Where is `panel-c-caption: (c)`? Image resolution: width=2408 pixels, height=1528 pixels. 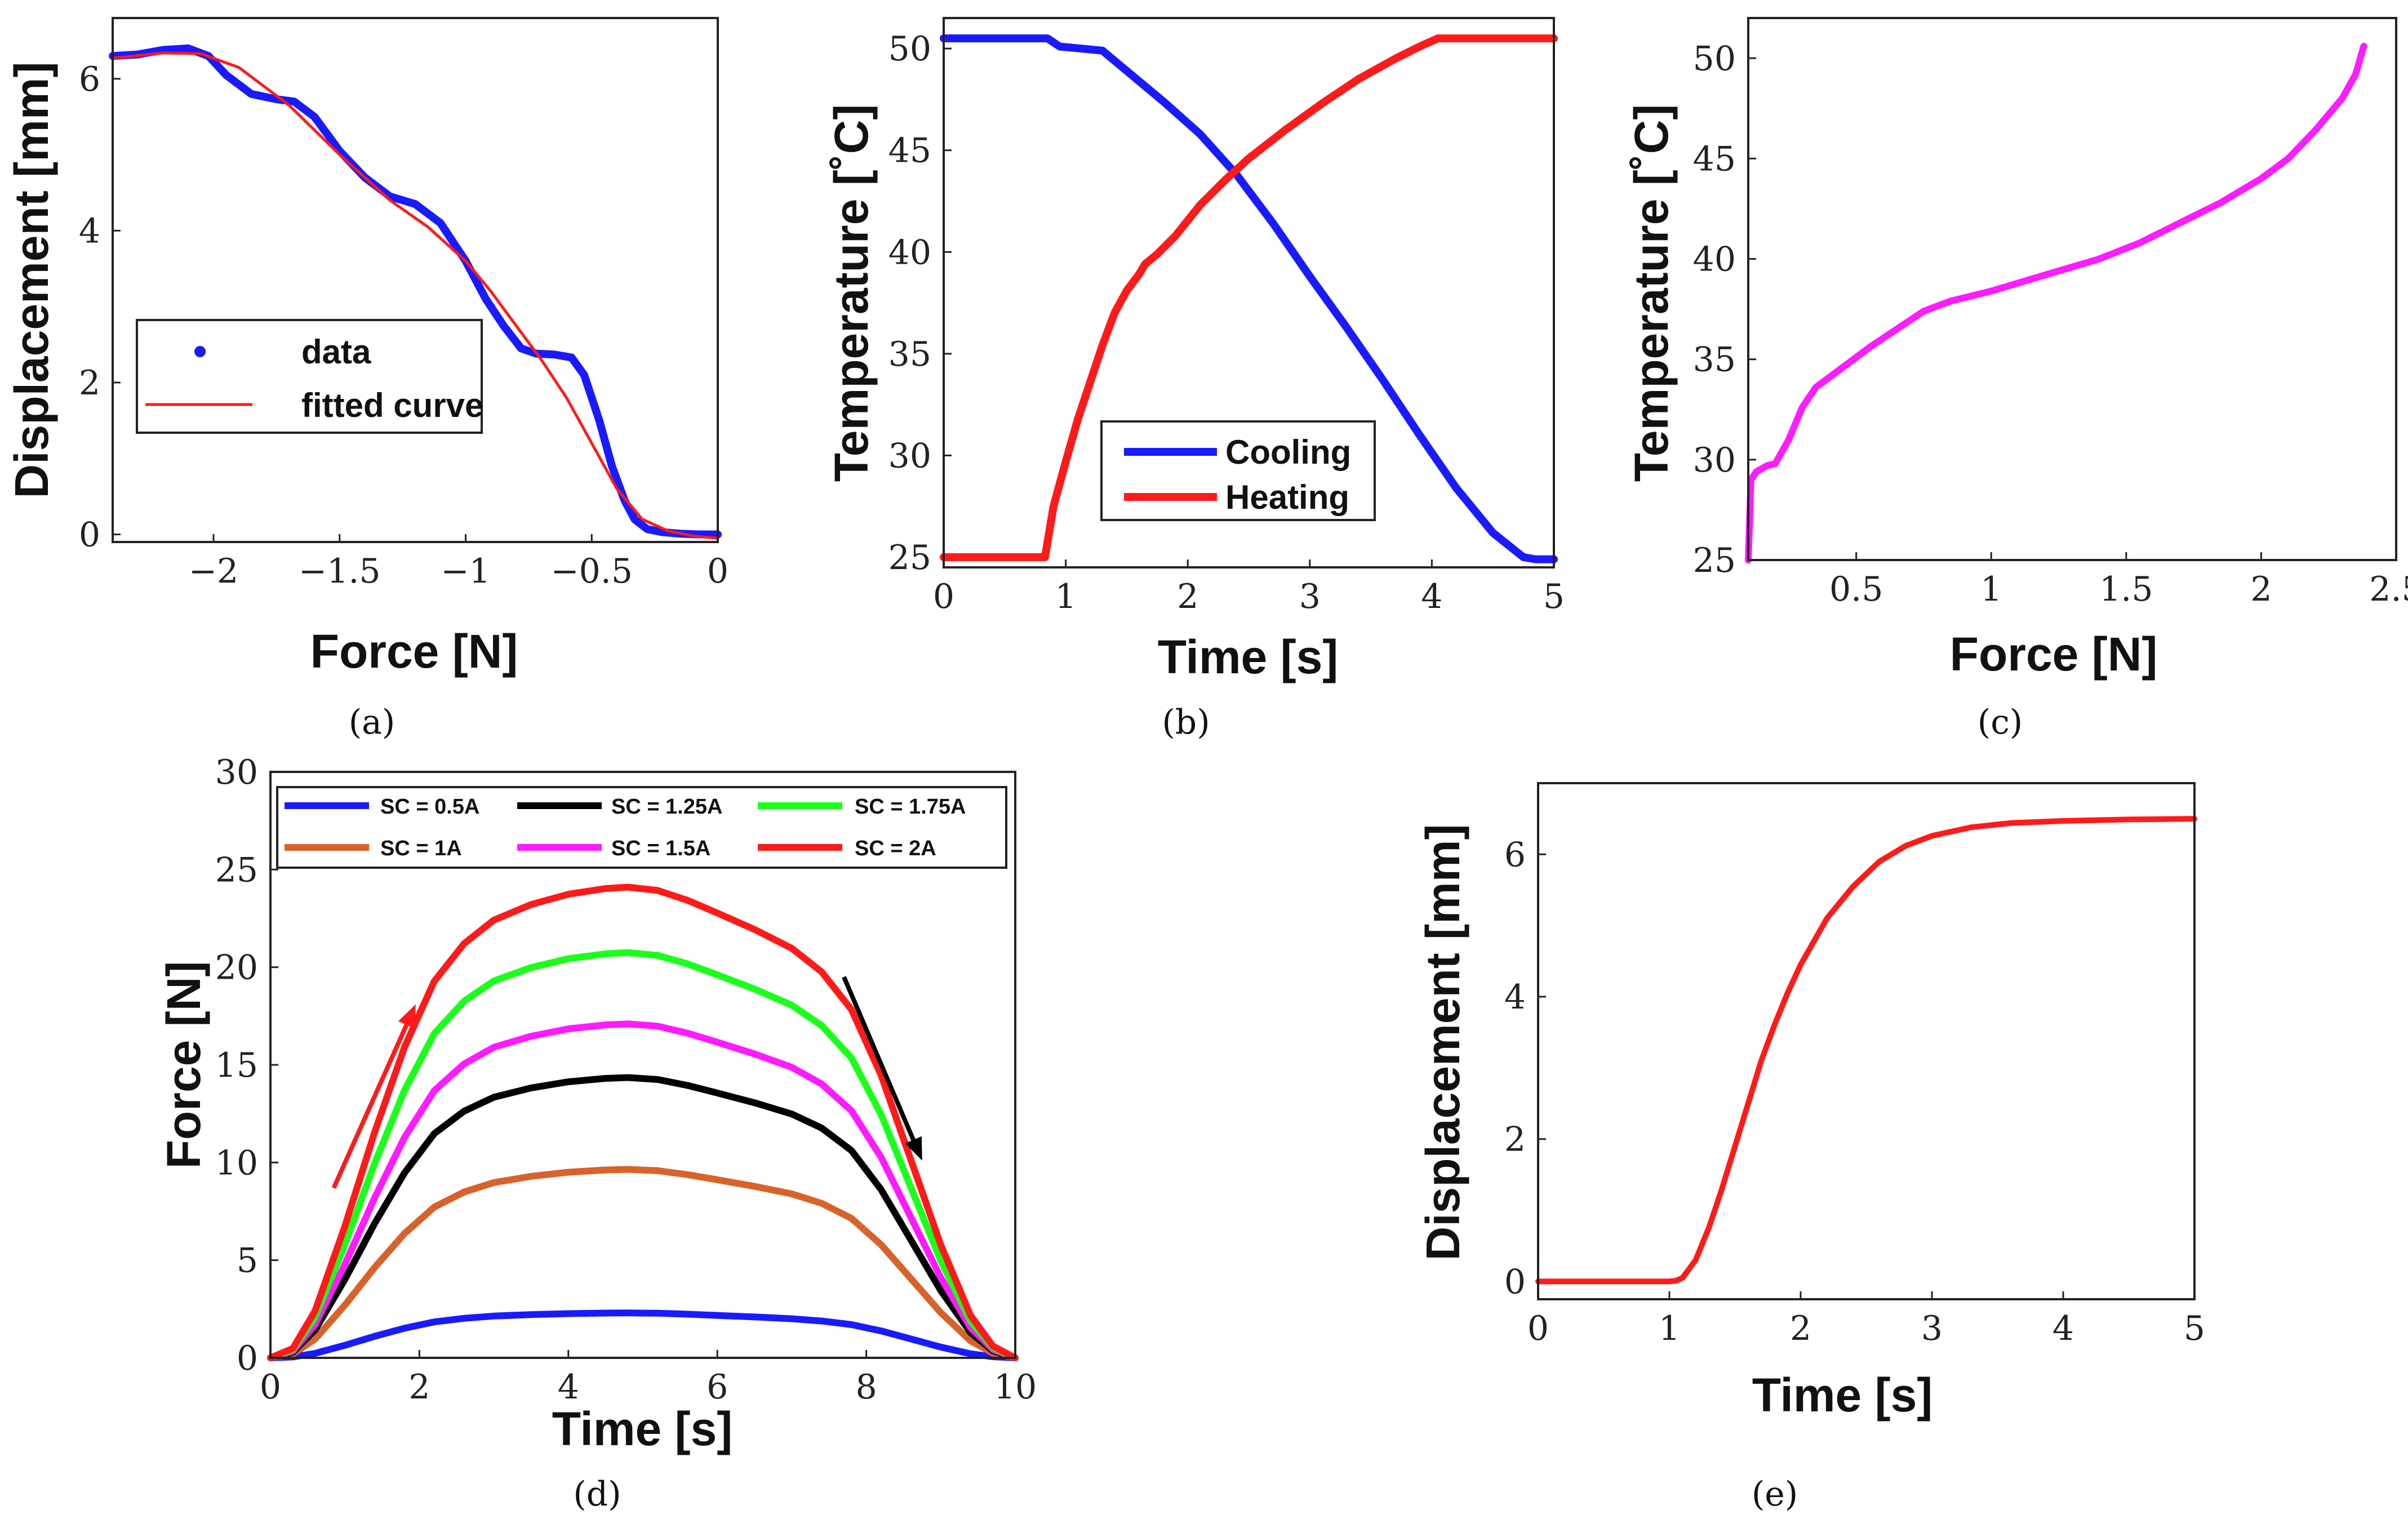
panel-c-caption: (c) is located at coordinates (2000, 722).